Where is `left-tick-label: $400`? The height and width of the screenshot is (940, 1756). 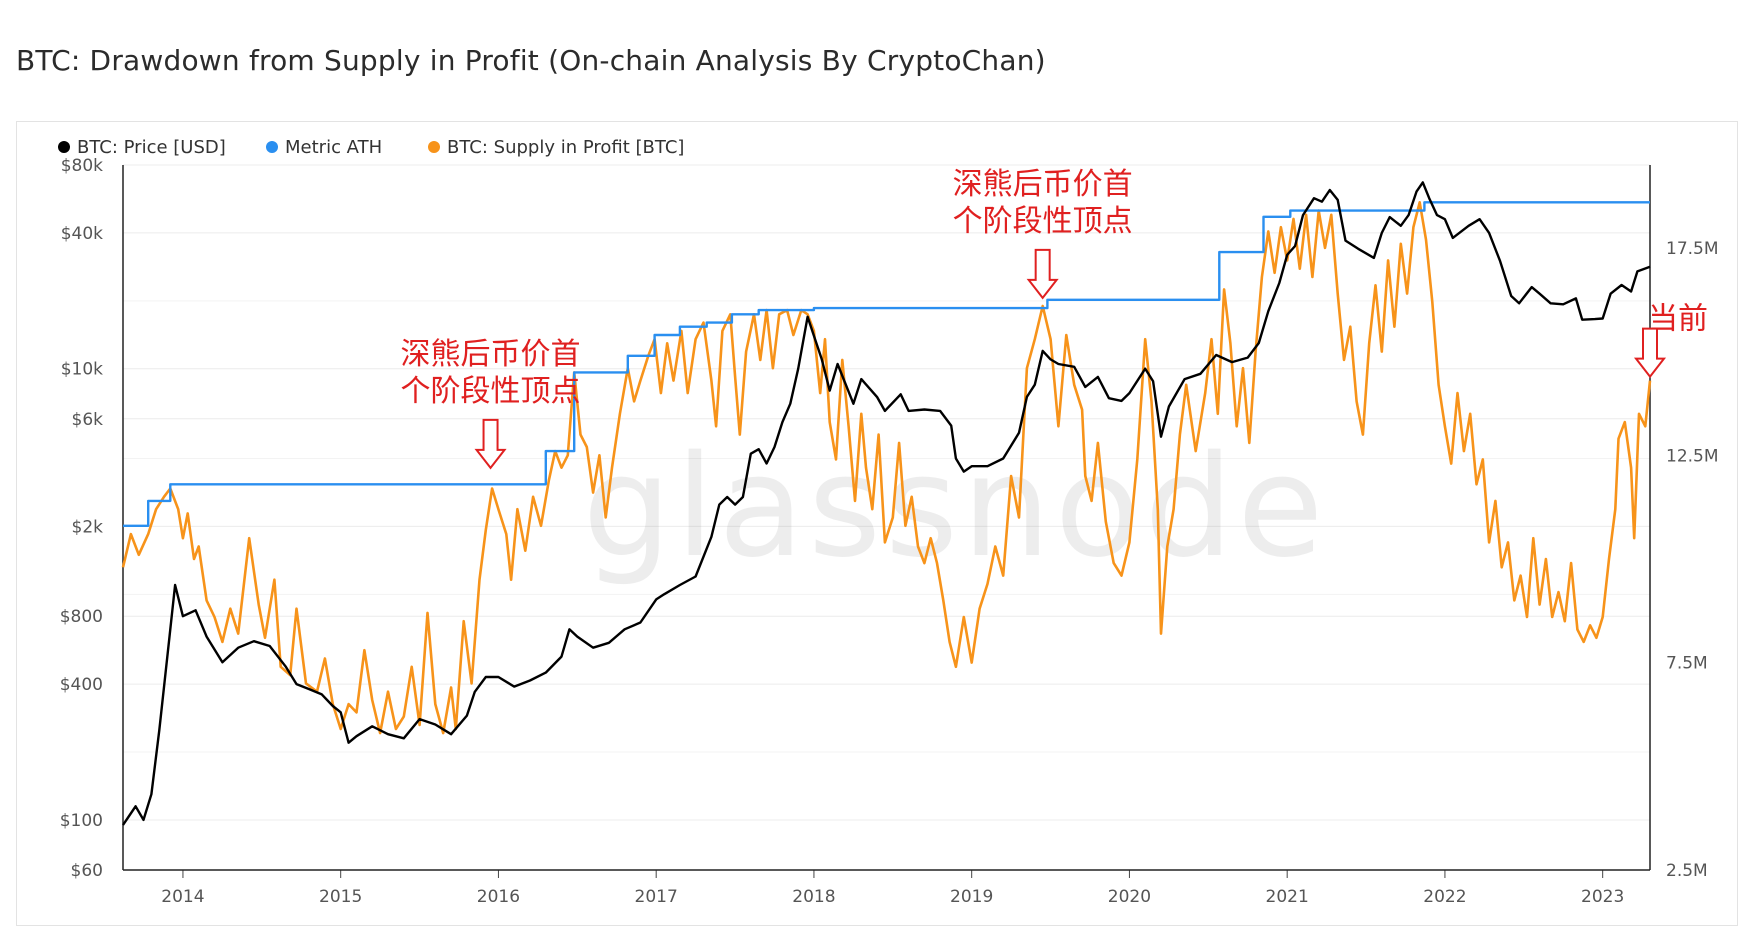
left-tick-label: $400 is located at coordinates (81, 685).